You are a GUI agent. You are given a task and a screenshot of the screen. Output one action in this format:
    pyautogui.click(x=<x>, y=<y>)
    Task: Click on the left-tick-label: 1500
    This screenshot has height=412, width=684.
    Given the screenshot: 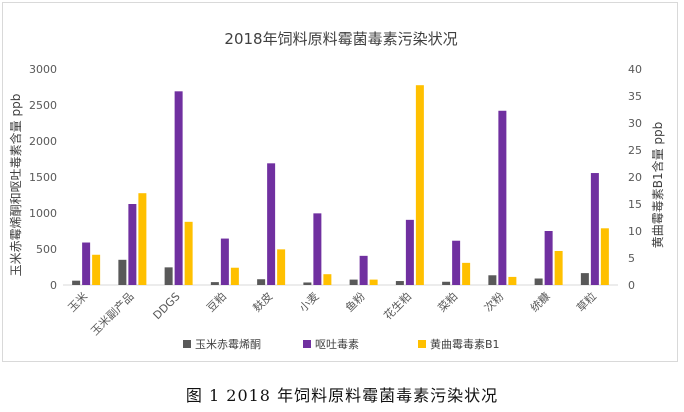 What is the action you would take?
    pyautogui.click(x=43, y=177)
    